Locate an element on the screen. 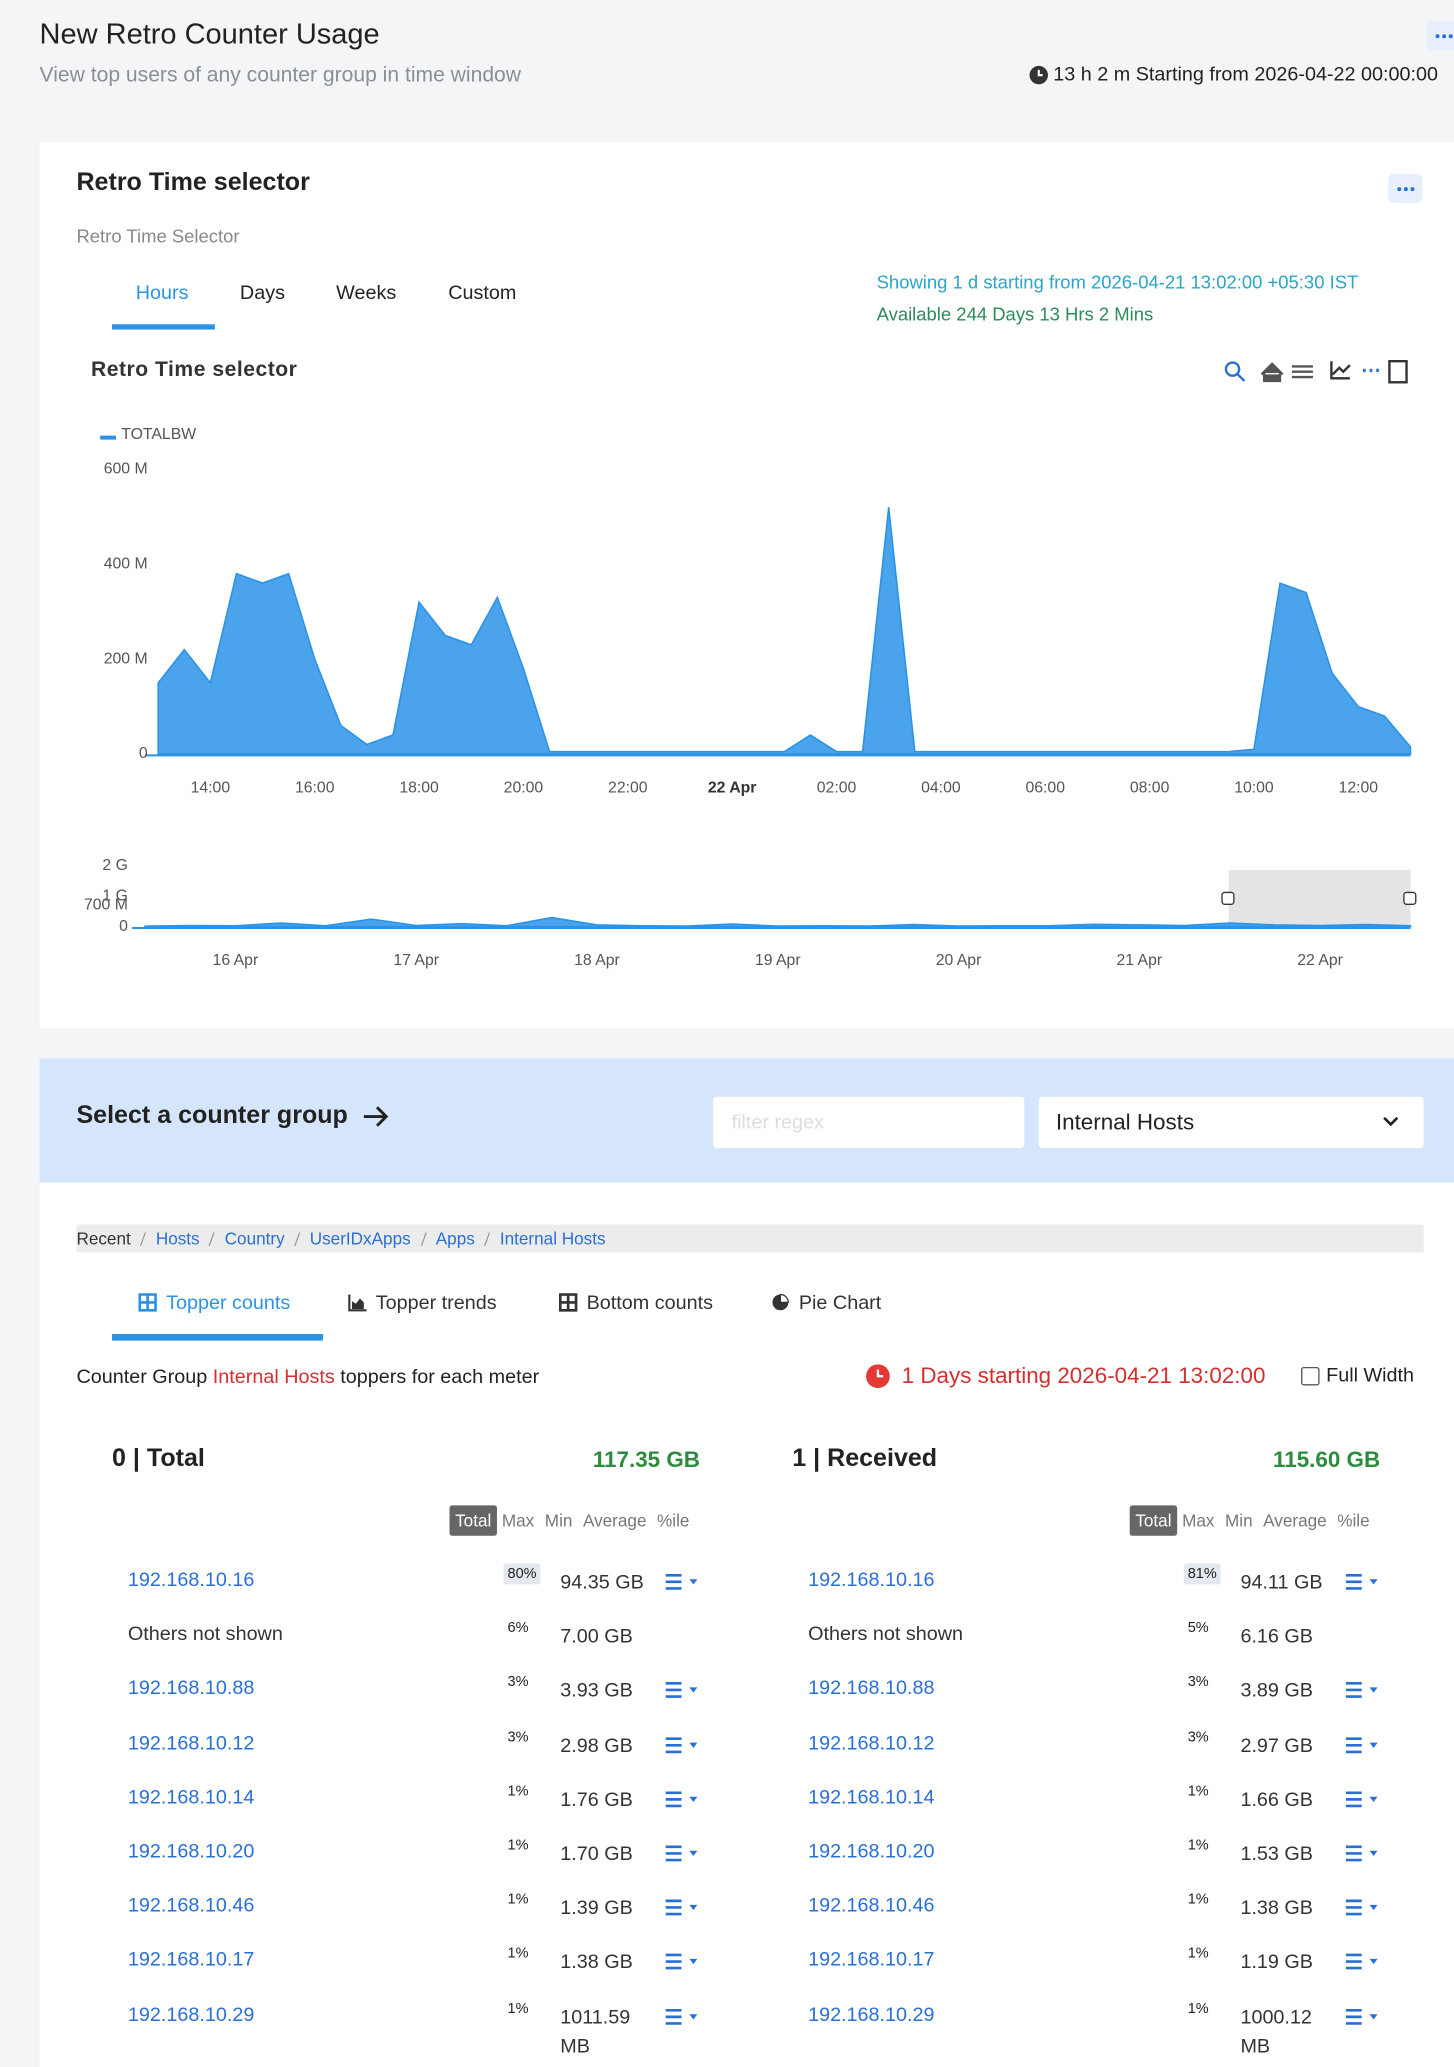  card-menu-button is located at coordinates (1405, 189).